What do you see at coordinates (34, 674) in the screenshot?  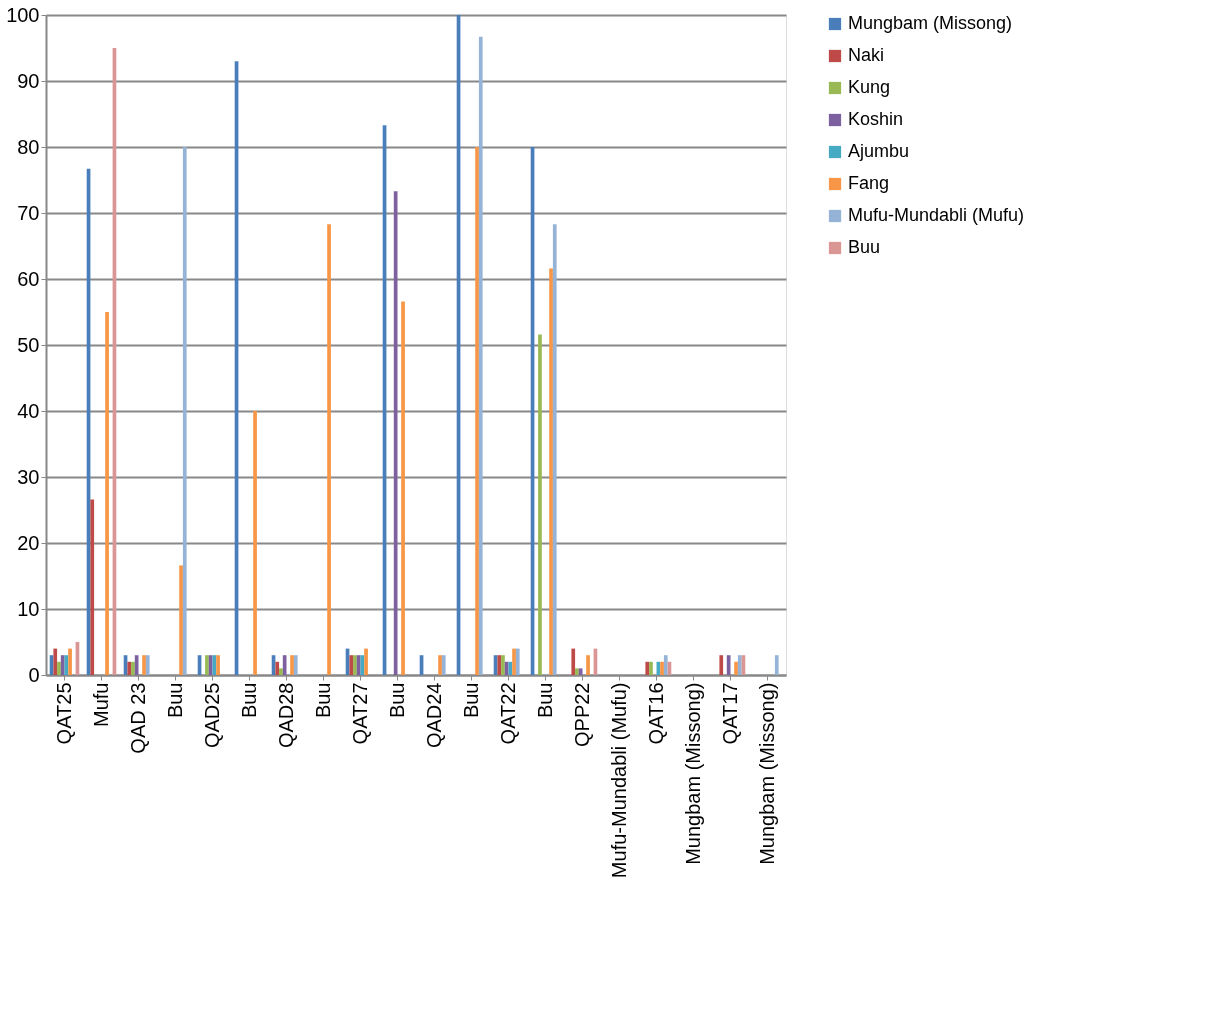 I see `y-tick-label: 0` at bounding box center [34, 674].